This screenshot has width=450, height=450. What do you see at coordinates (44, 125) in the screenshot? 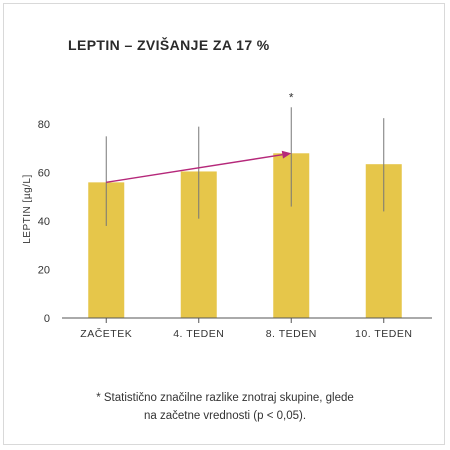
I see `y-tick-label: 80` at bounding box center [44, 125].